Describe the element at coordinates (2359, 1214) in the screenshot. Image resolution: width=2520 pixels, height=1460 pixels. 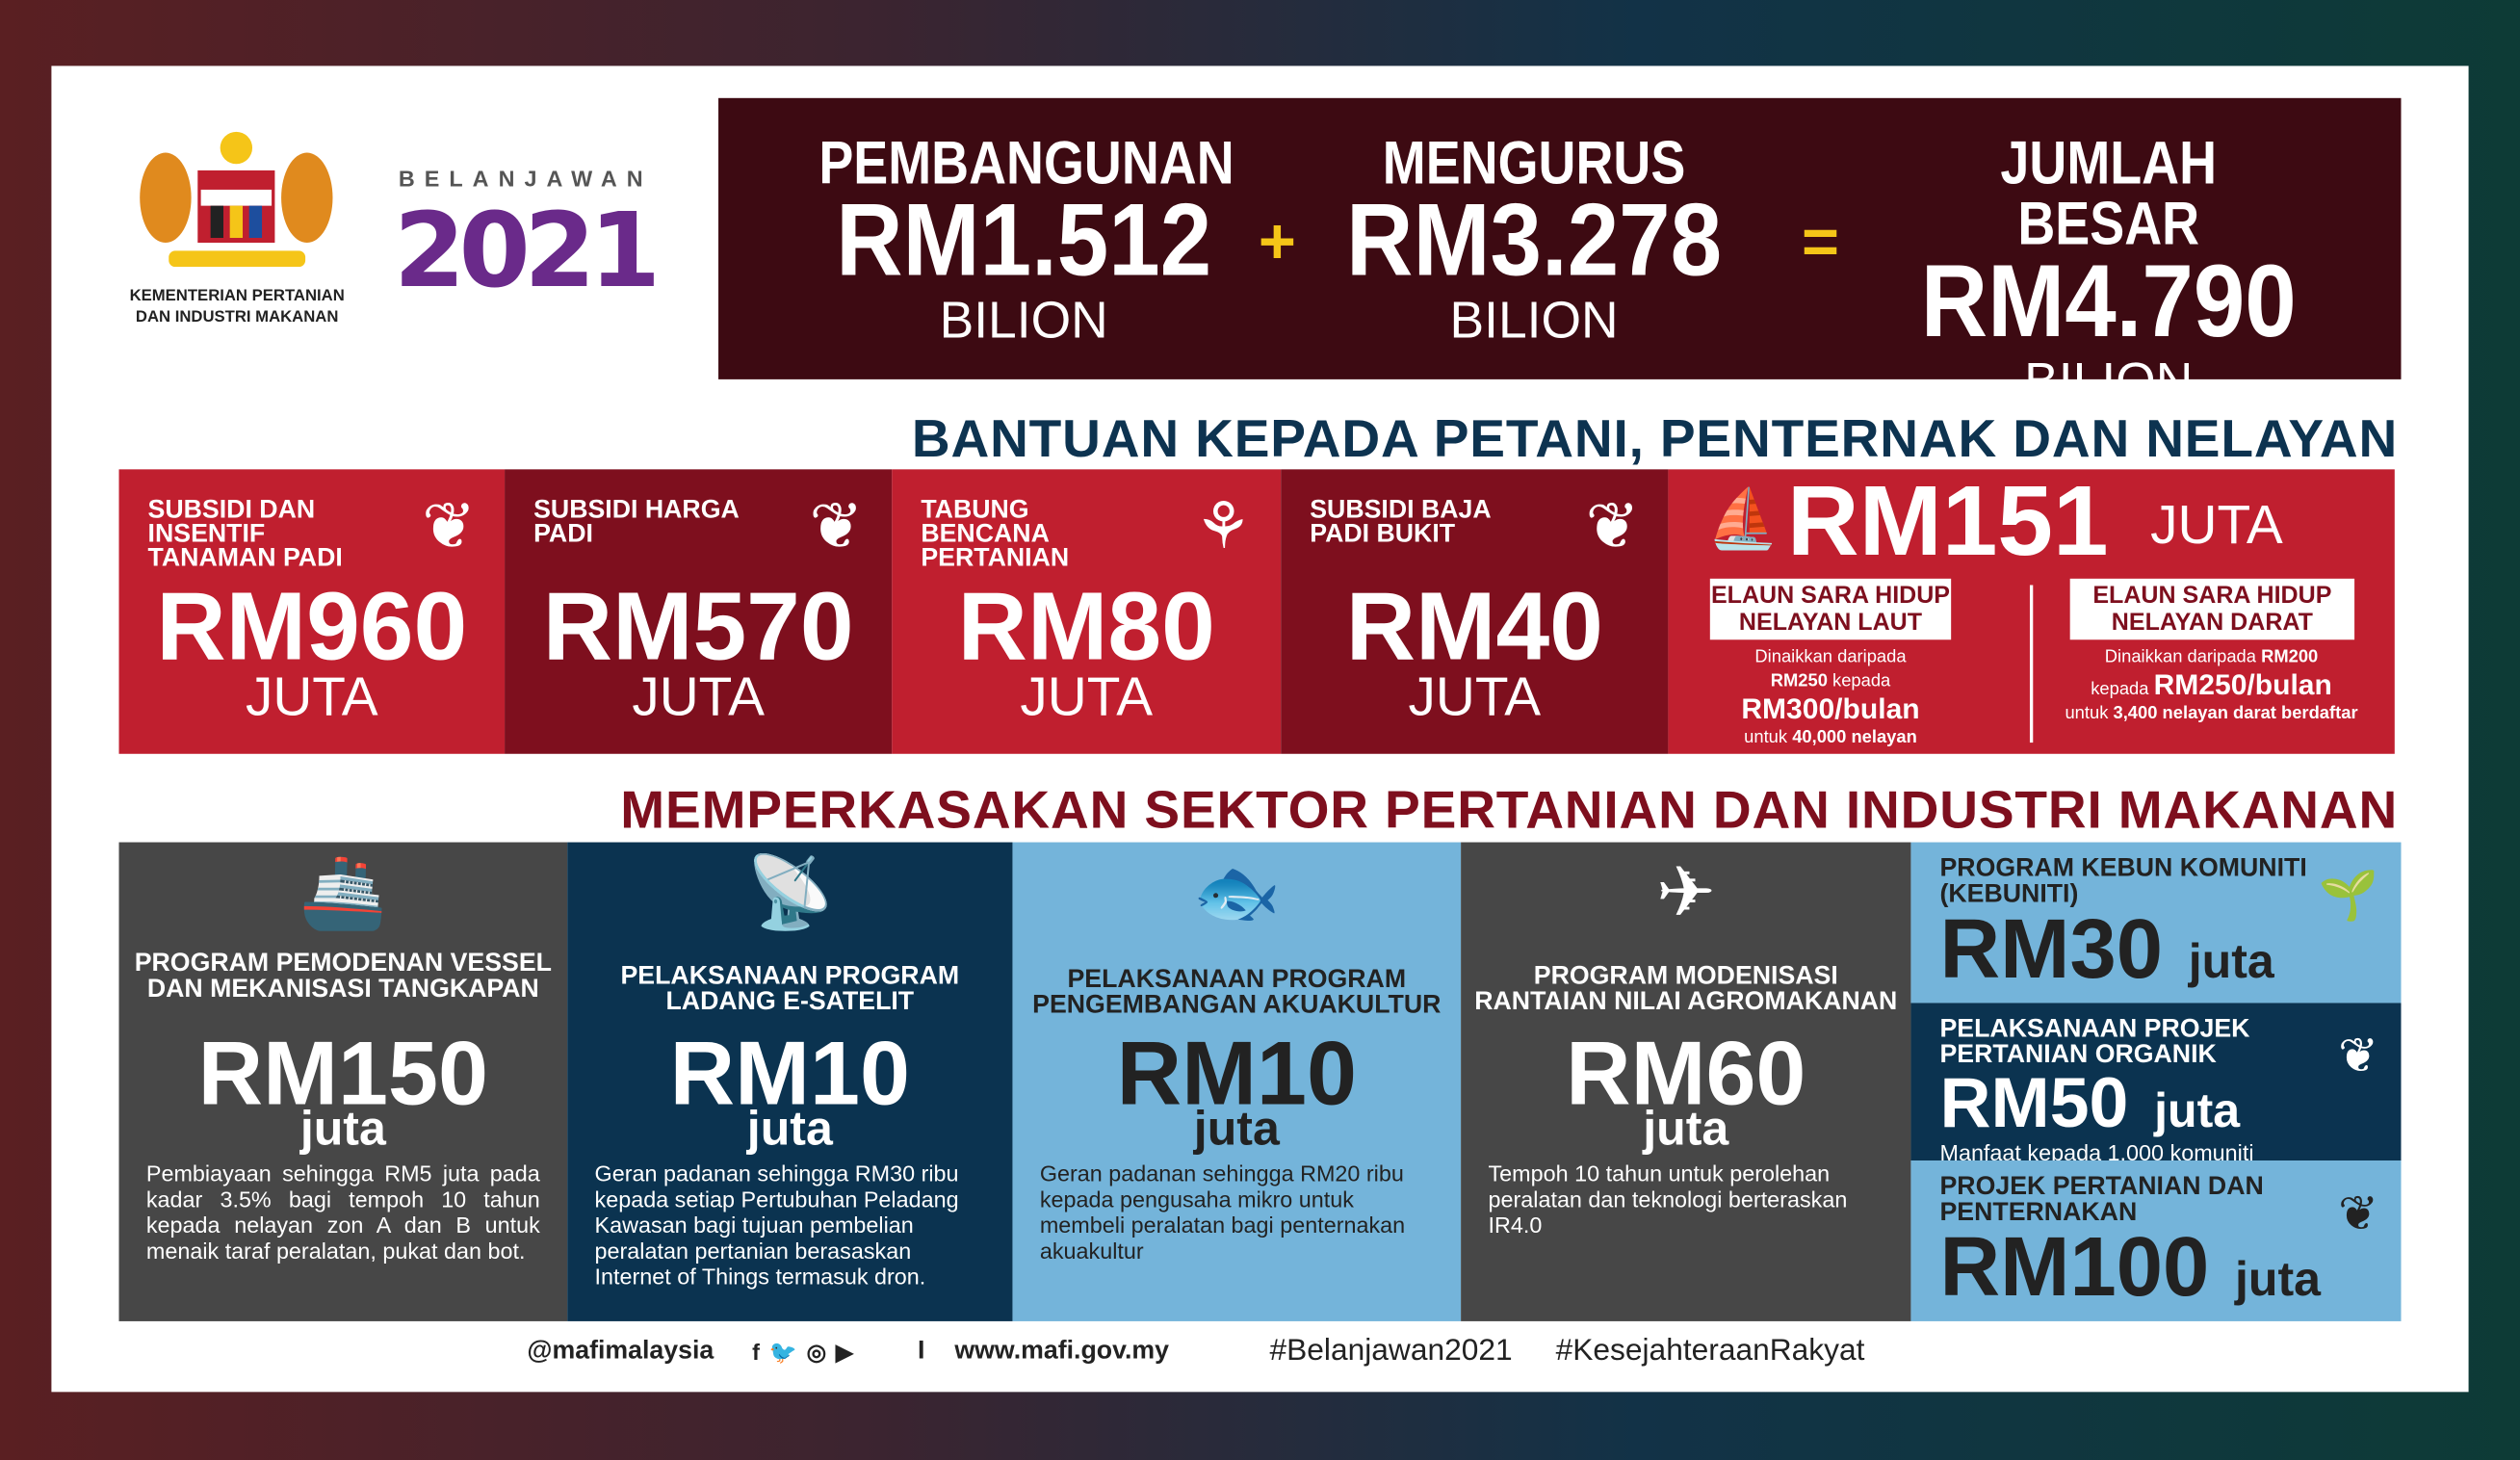
I see `crops-rows-icon: ❦` at that location.